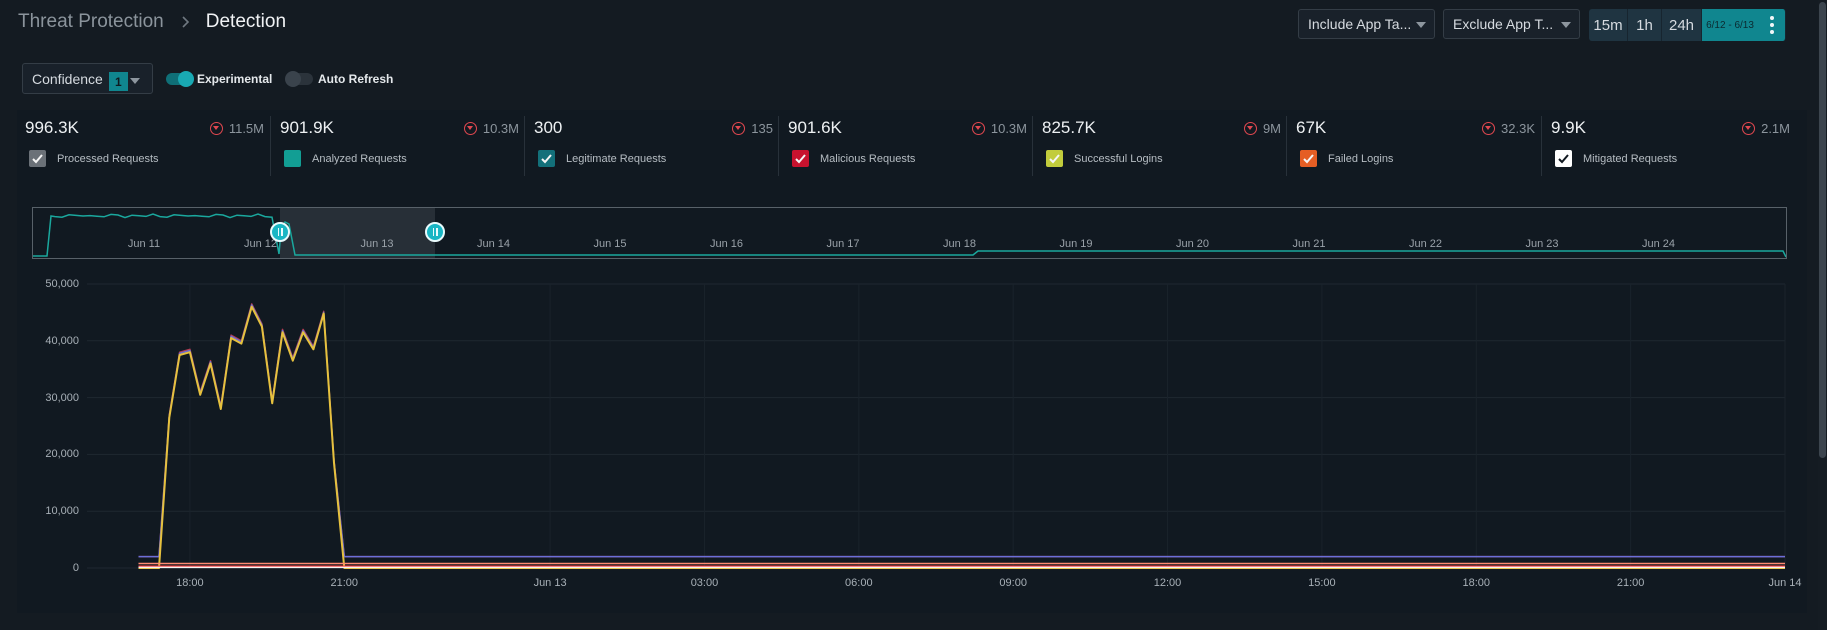  Describe the element at coordinates (610, 244) in the screenshot. I see `navigator-date-label: Jun 15` at that location.